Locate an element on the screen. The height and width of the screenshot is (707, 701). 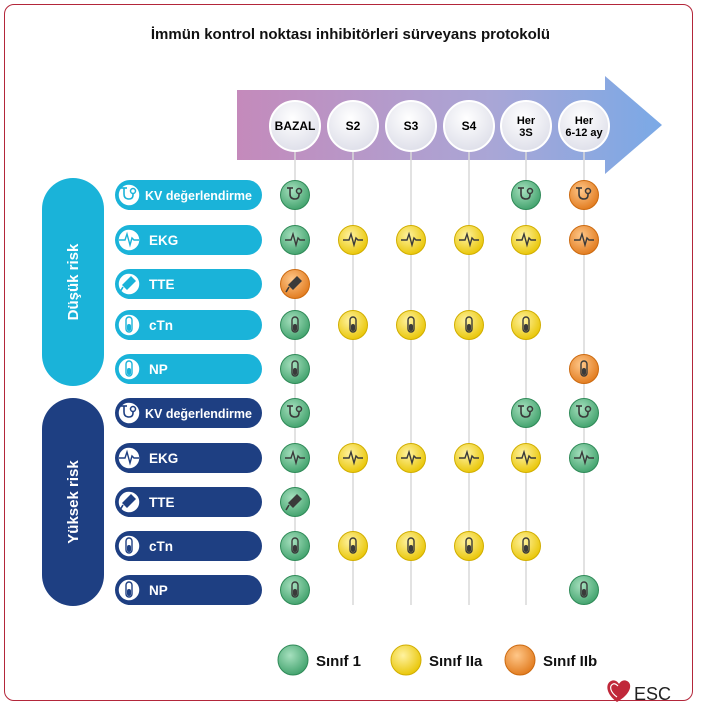
timepoint-header: S3 is located at coordinates (411, 126).